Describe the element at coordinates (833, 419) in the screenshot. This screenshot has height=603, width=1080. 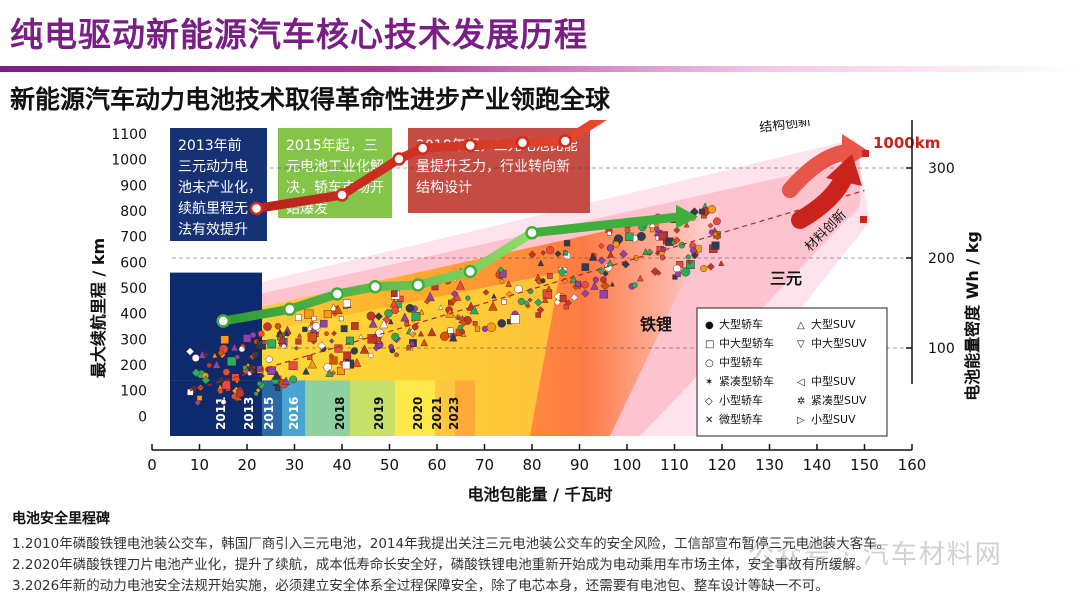
I see `legend-label: 小型SUV` at that location.